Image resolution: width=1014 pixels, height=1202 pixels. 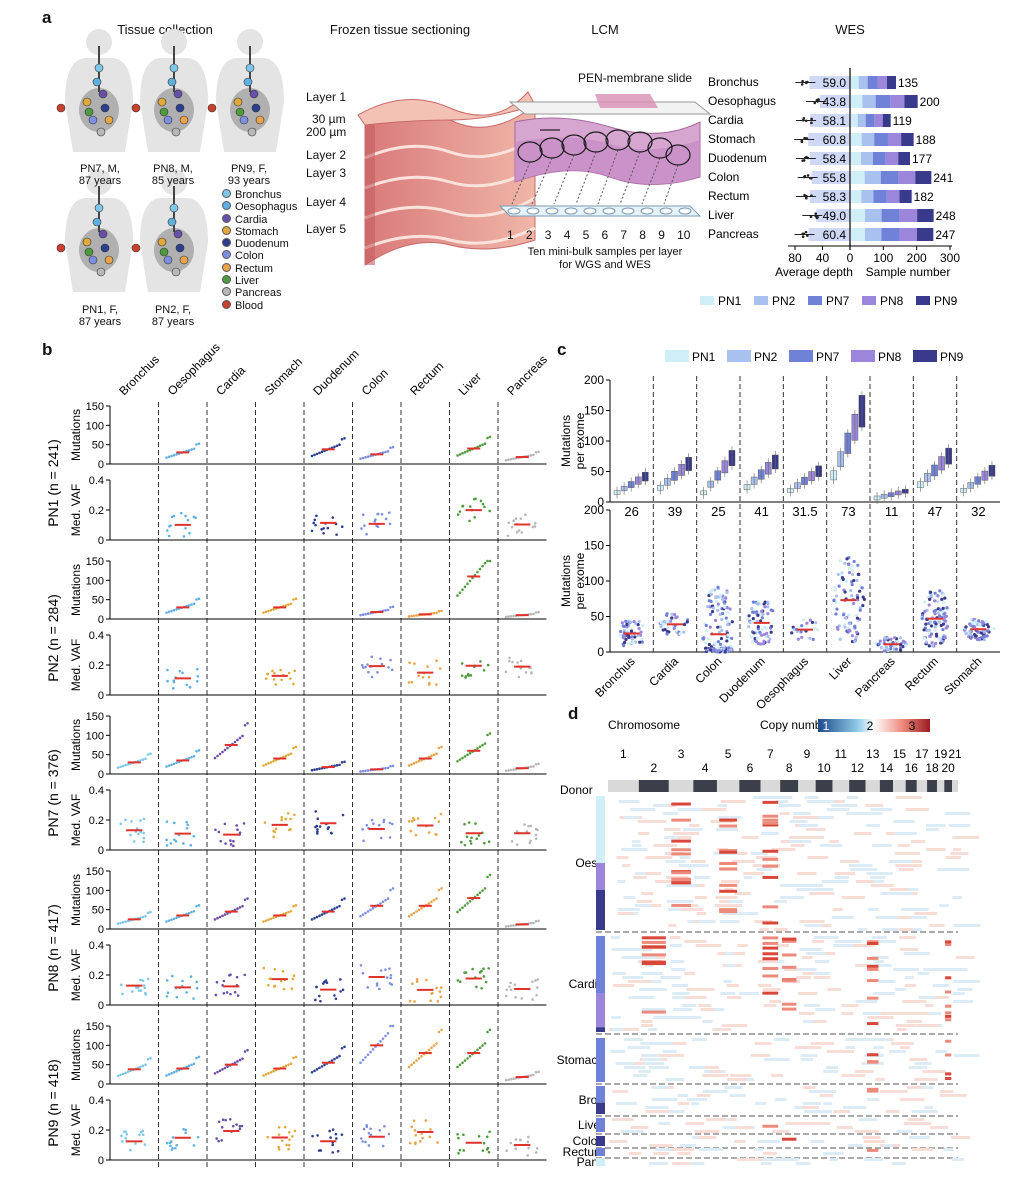 What do you see at coordinates (873, 754) in the screenshot?
I see `chromosome-number: 13` at bounding box center [873, 754].